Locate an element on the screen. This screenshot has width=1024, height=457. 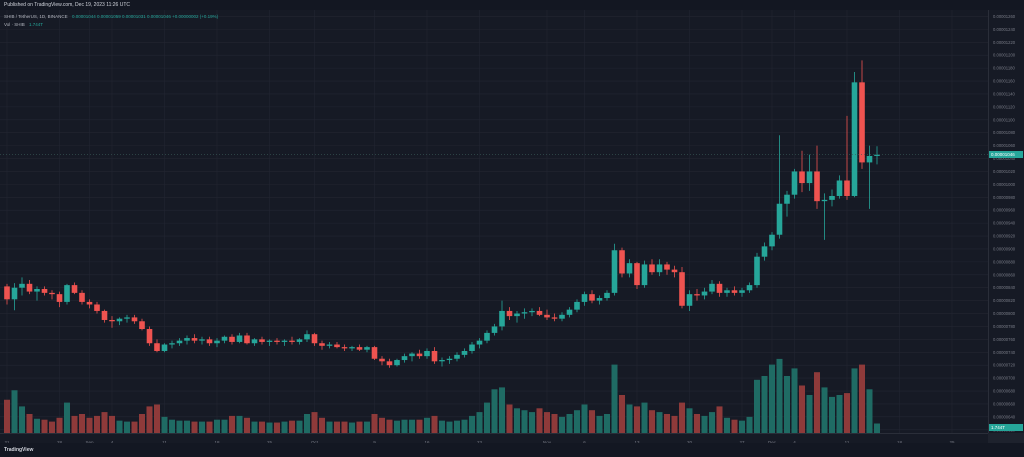
price-tick-label: 0.00000740 is located at coordinates (1004, 352).